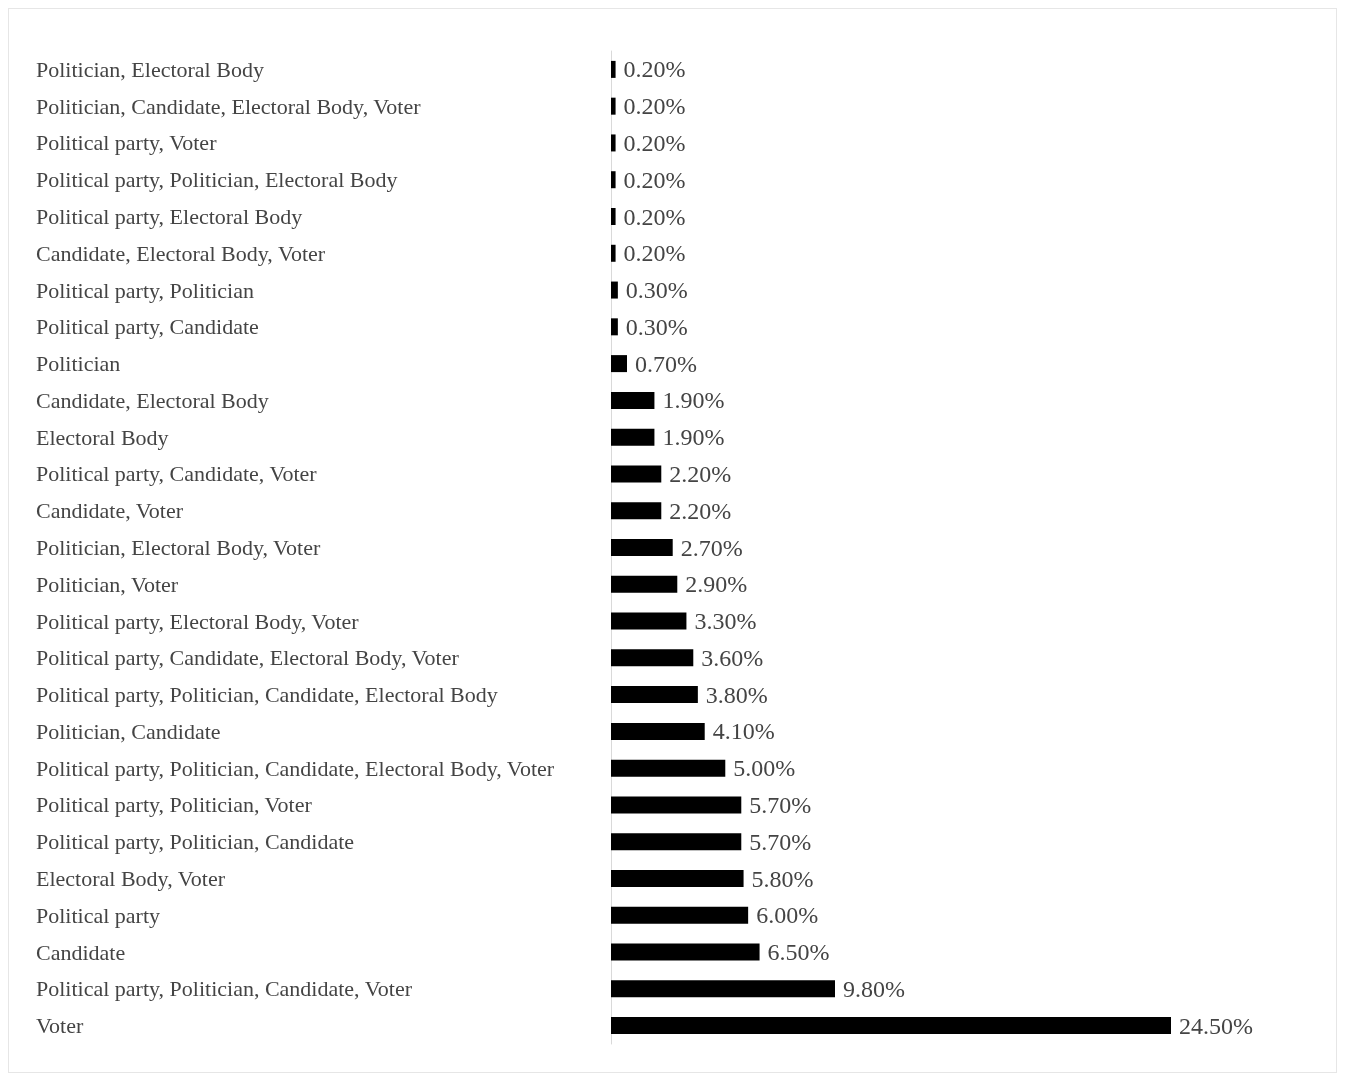 This screenshot has width=1345, height=1081. What do you see at coordinates (107, 584) in the screenshot?
I see `y-tick-label: Politician, Voter` at bounding box center [107, 584].